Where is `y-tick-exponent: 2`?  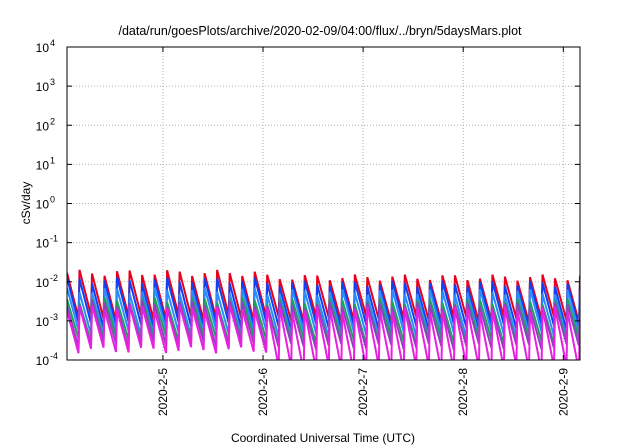
y-tick-exponent: 2 is located at coordinates (52, 121).